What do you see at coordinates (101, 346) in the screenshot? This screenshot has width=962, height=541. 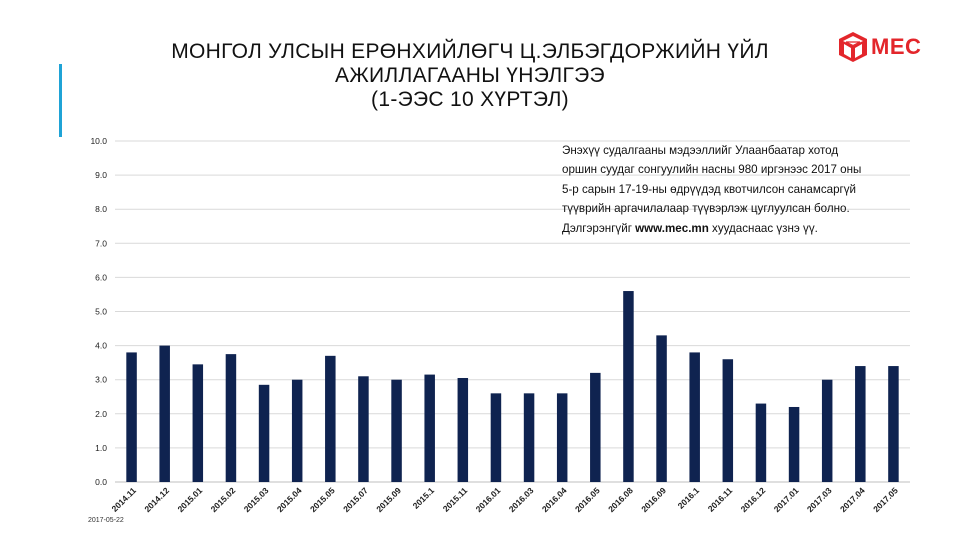 I see `y-tick-label: 4.0` at bounding box center [101, 346].